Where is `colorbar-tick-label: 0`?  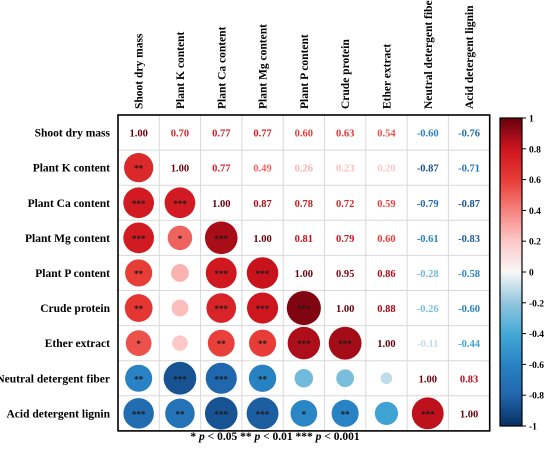 colorbar-tick-label: 0 is located at coordinates (531, 274).